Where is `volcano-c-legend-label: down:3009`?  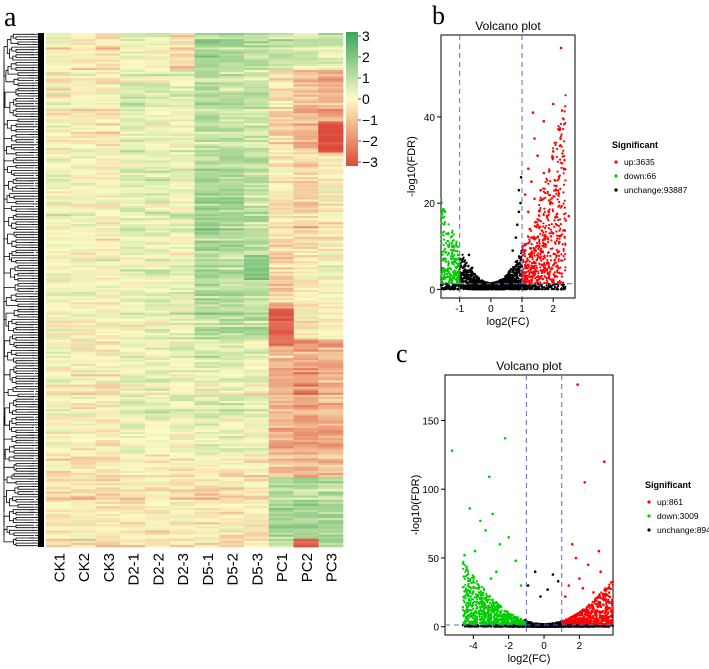 volcano-c-legend-label: down:3009 is located at coordinates (678, 516).